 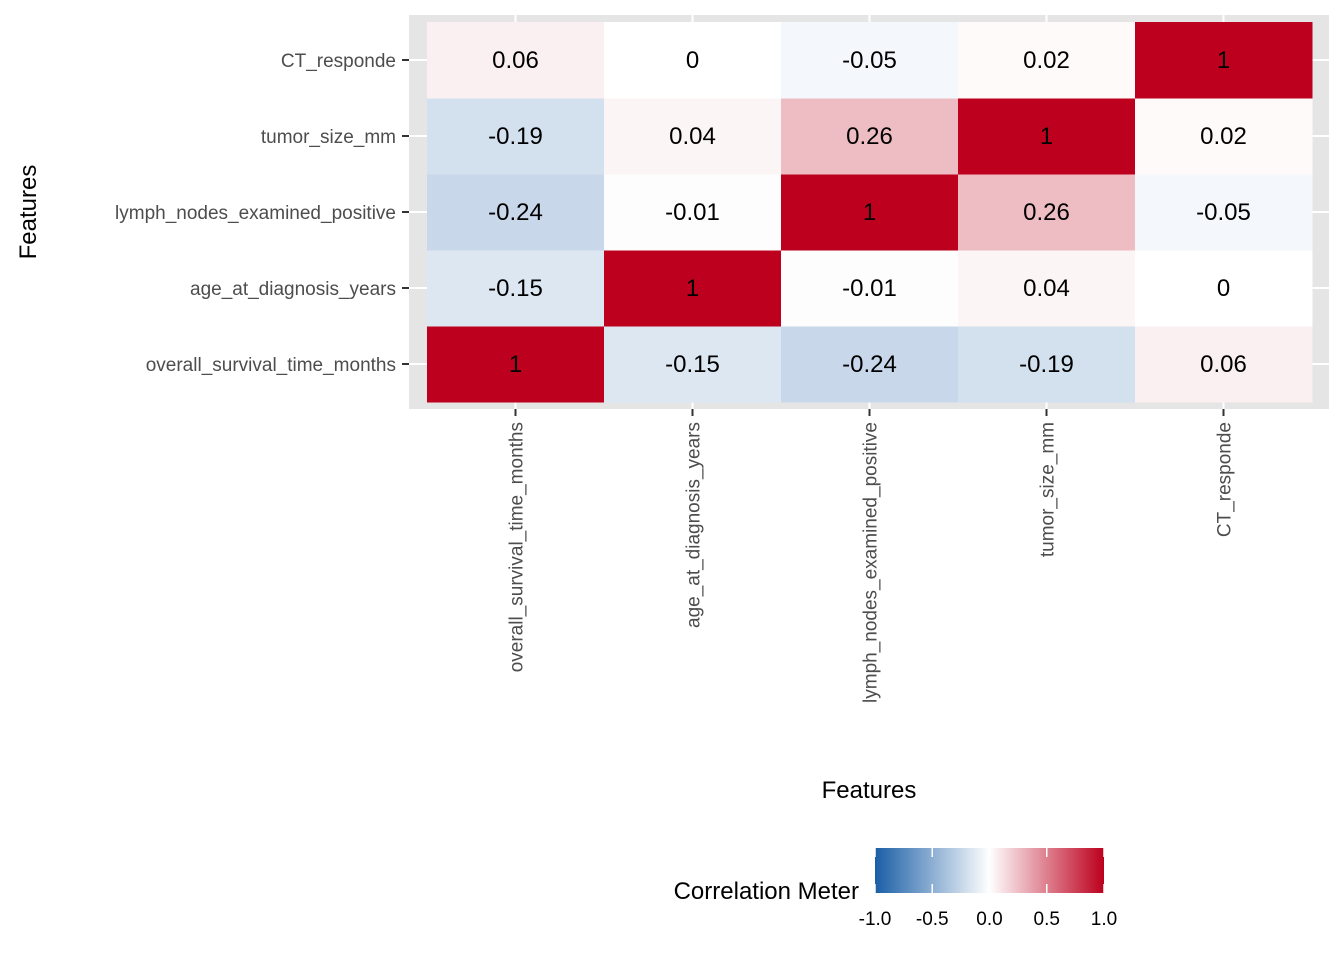 I want to click on legend-ticks: -1.0 -0.5 0.0 0.5 1.0, so click(x=988, y=889).